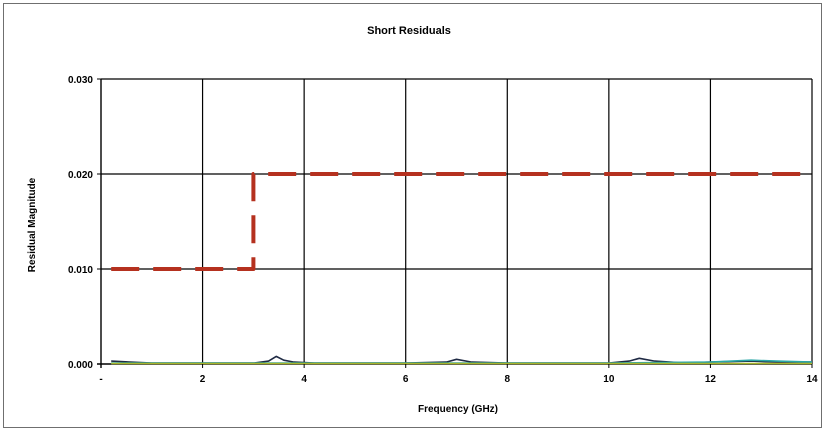  I want to click on x-tick-label-2: 4, so click(304, 379).